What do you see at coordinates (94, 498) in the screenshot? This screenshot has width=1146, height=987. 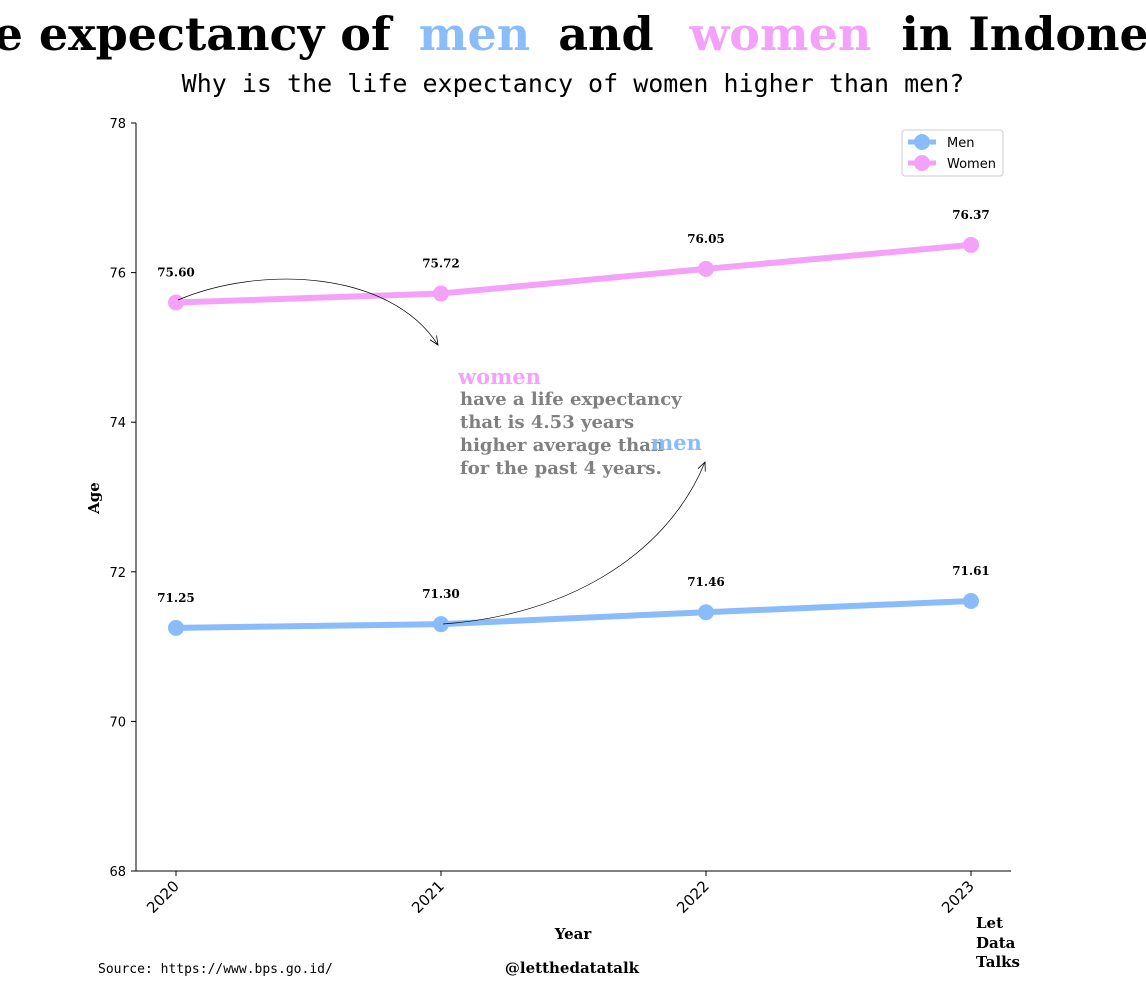 I see `y-axis-label: Age` at bounding box center [94, 498].